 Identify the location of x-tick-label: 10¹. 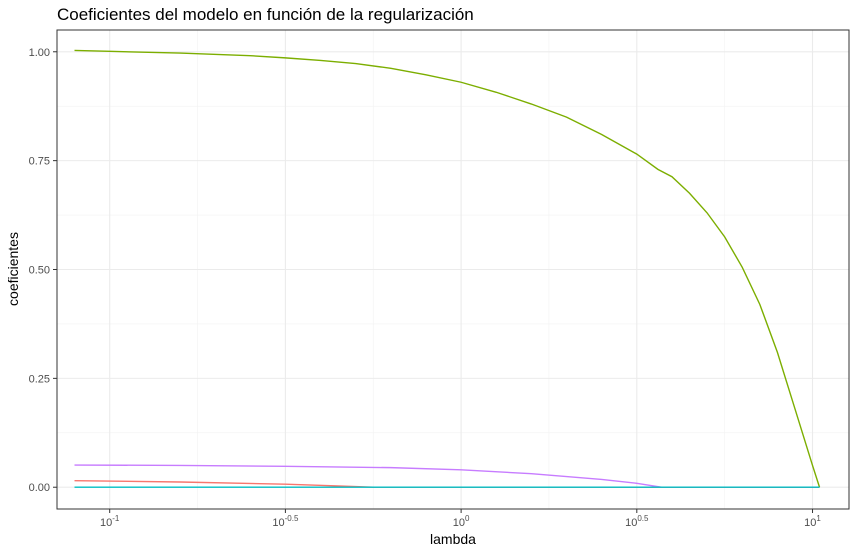
(812, 521).